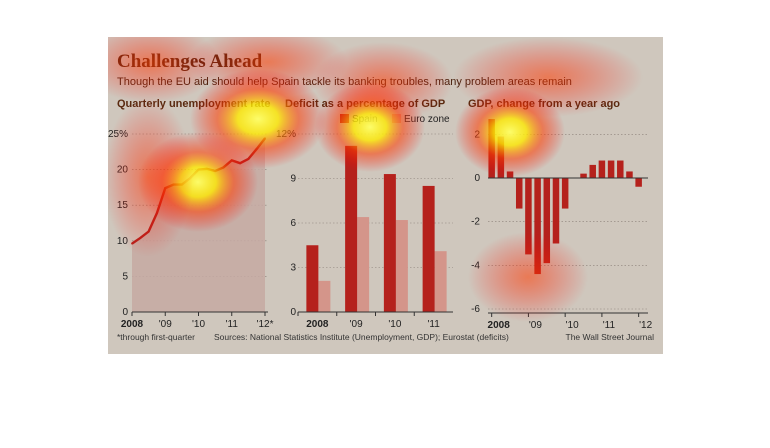 The image size is (770, 448). Describe the element at coordinates (193, 104) in the screenshot. I see `unemployment-chart-title: Quarterly unemployment rate` at that location.